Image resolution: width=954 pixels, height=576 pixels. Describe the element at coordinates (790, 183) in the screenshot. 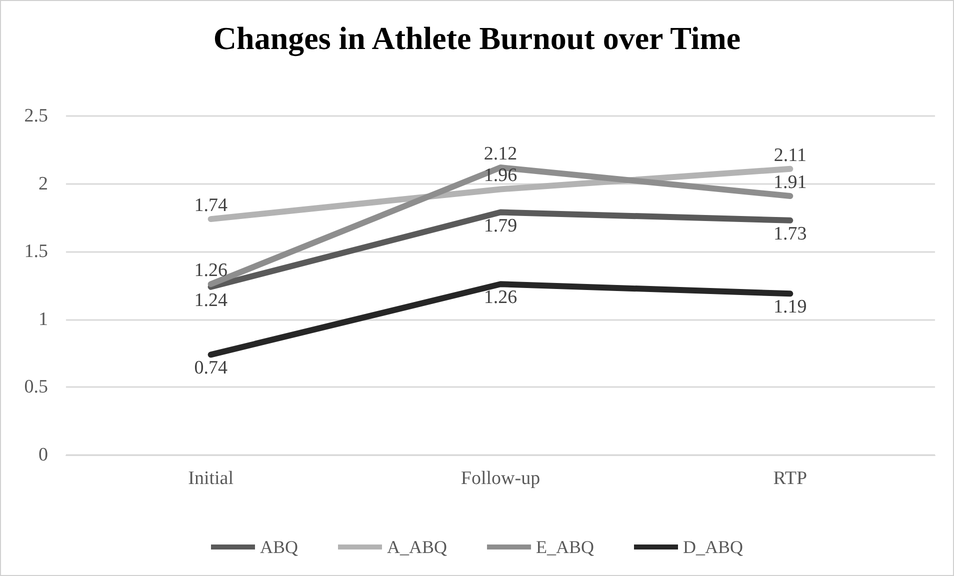

I see `data-label: 1.91` at that location.